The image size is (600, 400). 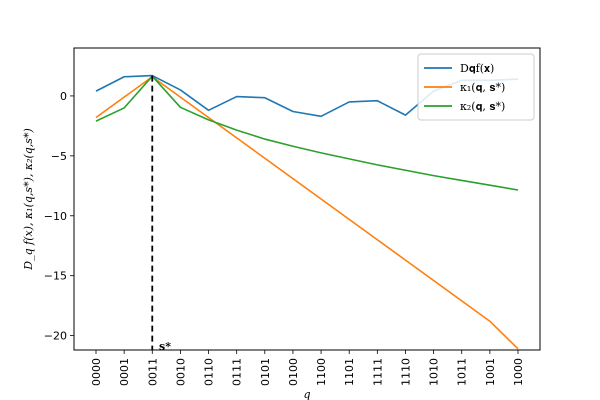 What do you see at coordinates (462, 372) in the screenshot?
I see `x-tick-label: 1011` at bounding box center [462, 372].